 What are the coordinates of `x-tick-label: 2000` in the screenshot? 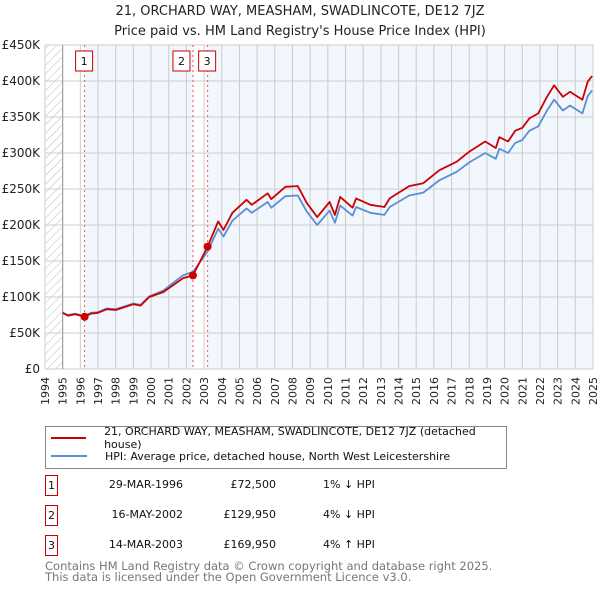 It's located at (151, 391).